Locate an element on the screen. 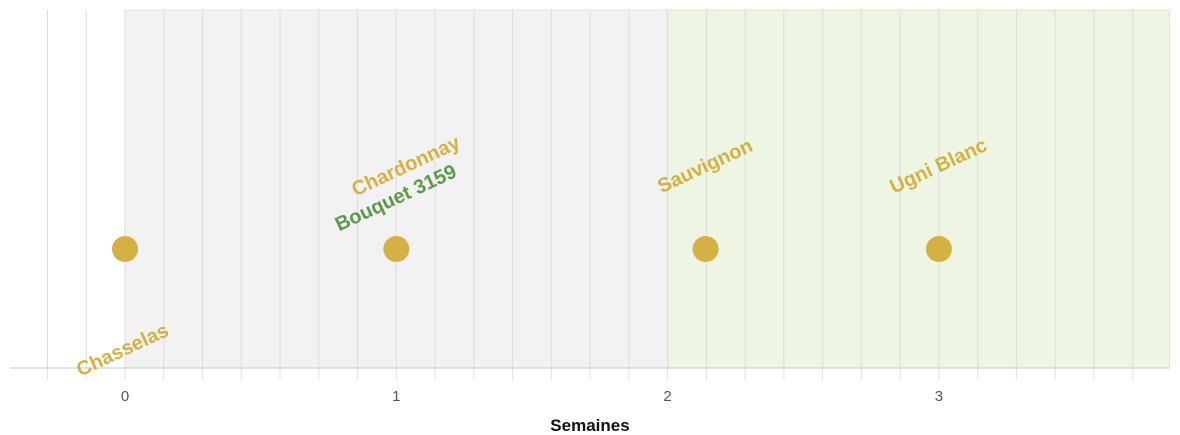 Image resolution: width=1180 pixels, height=435 pixels. x-tick-label: 1 is located at coordinates (396, 396).